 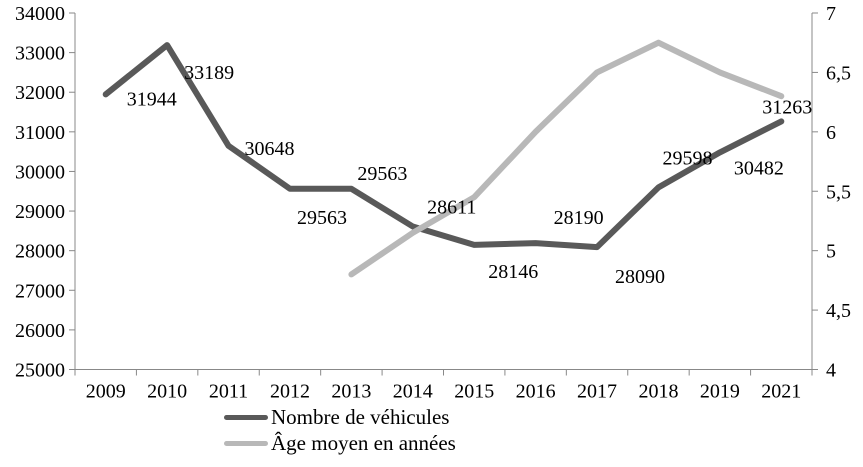 What do you see at coordinates (536, 392) in the screenshot?
I see `x-axis-category-label: 2016` at bounding box center [536, 392].